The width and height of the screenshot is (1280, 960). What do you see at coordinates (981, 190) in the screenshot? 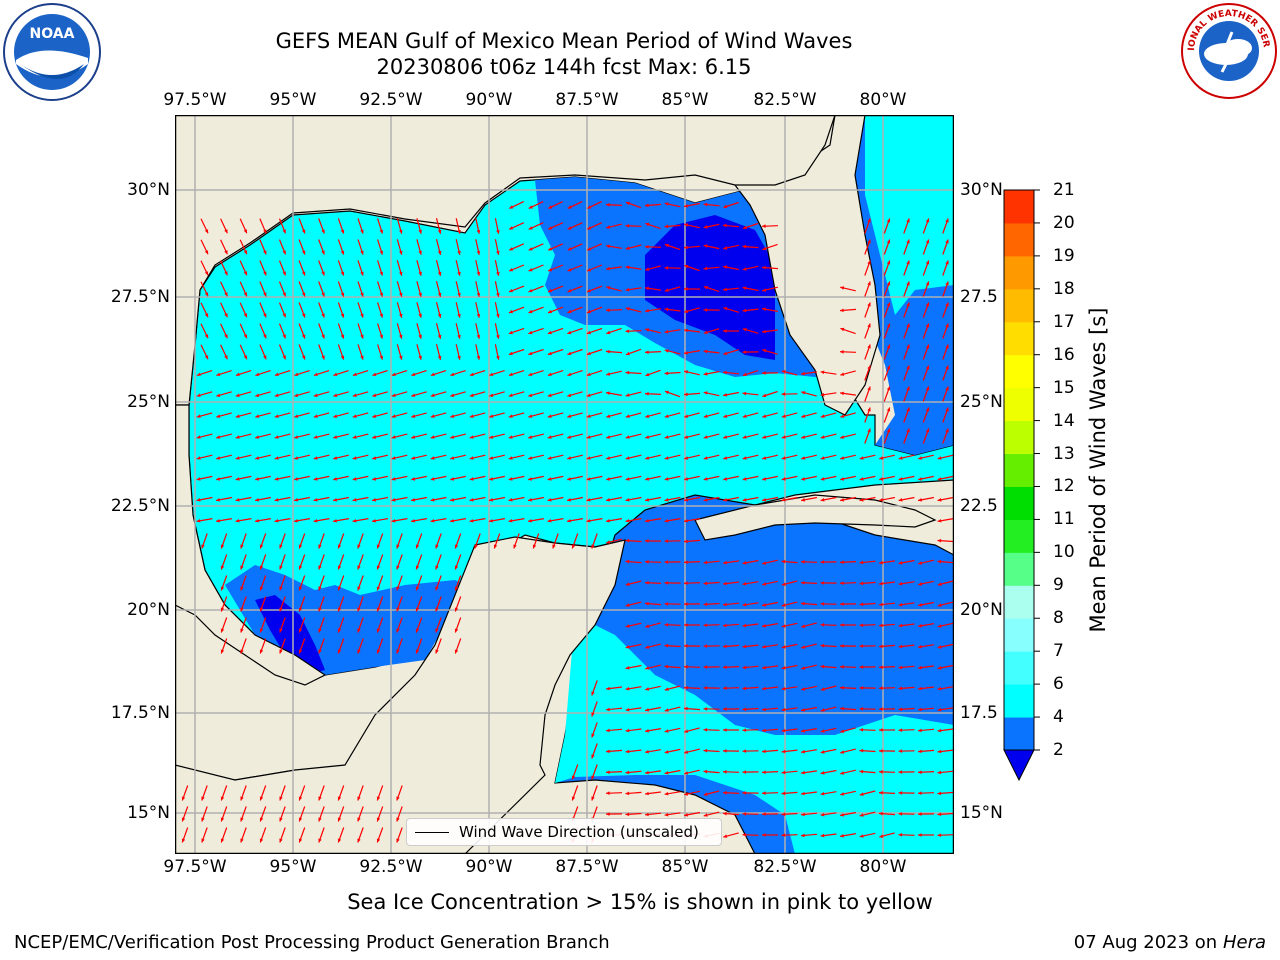
I see `lat-tick: 30°N` at bounding box center [981, 190].